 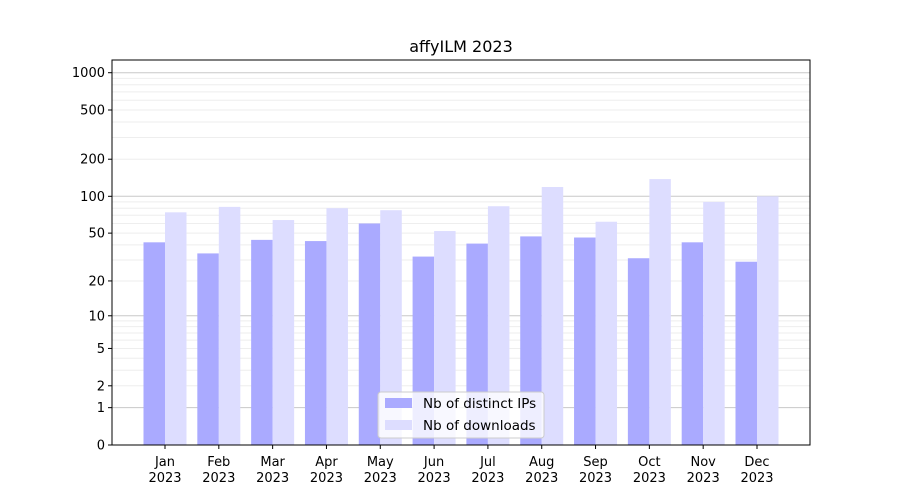 I want to click on y-axis: 0 1 2 5 10 20 50 100 200 500 1000, so click(x=92, y=260).